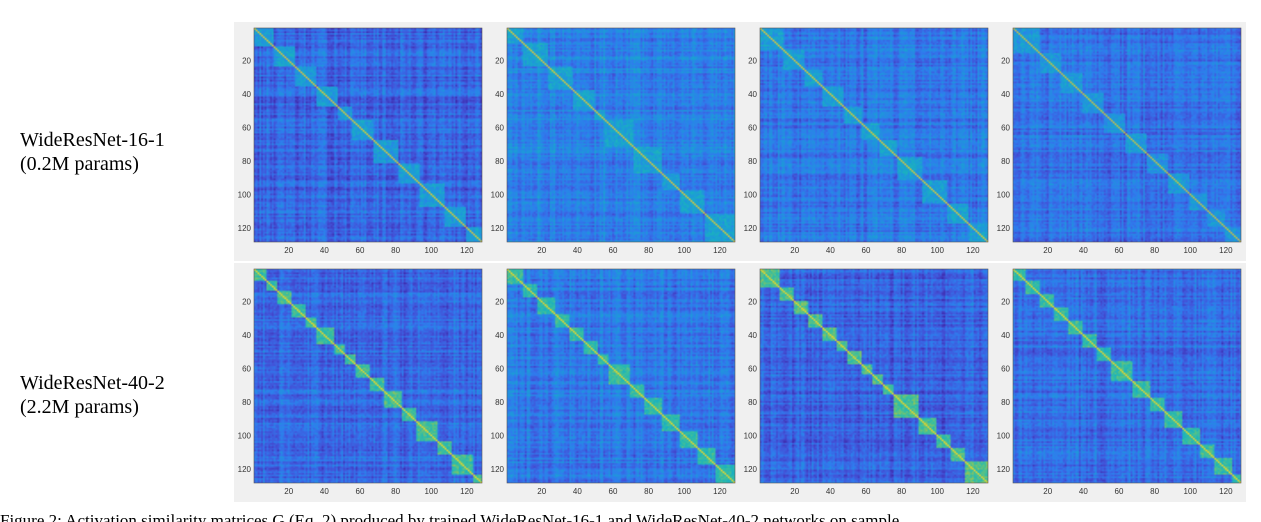  Describe the element at coordinates (79, 407) in the screenshot. I see `row-label-bottom-params: (2.2M params)` at that location.